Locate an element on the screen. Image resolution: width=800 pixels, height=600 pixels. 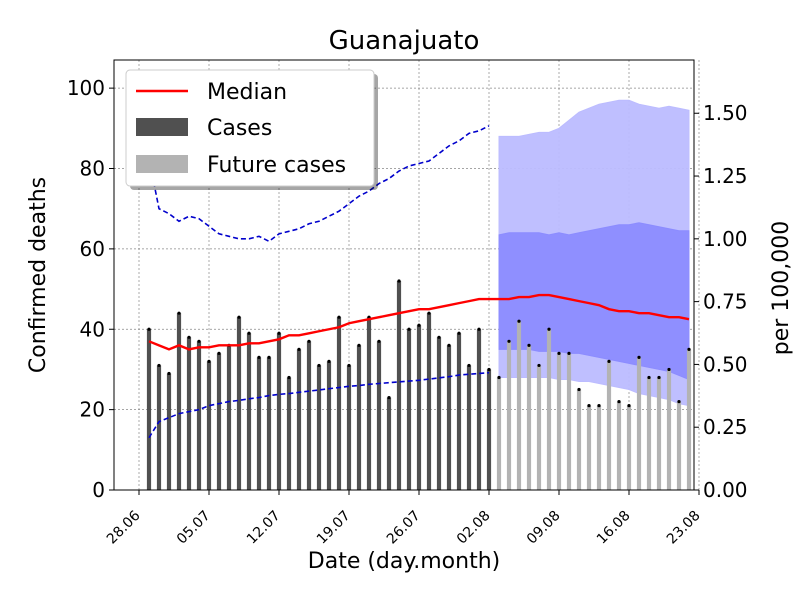
legend-future-cases-swatch is located at coordinates (162, 164).